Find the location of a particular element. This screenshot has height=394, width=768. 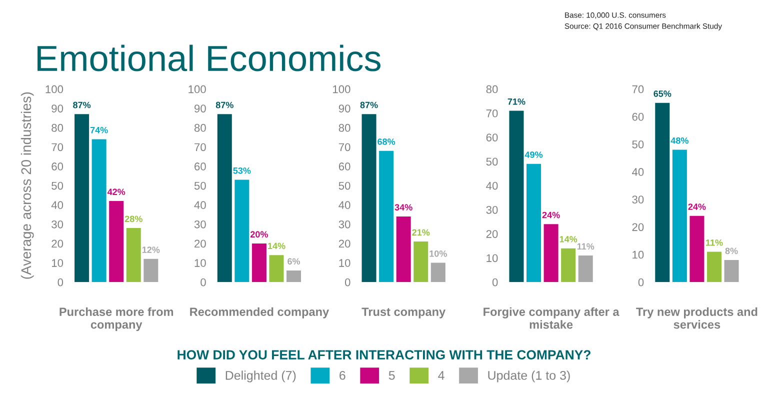

data-label: 42% is located at coordinates (116, 192).